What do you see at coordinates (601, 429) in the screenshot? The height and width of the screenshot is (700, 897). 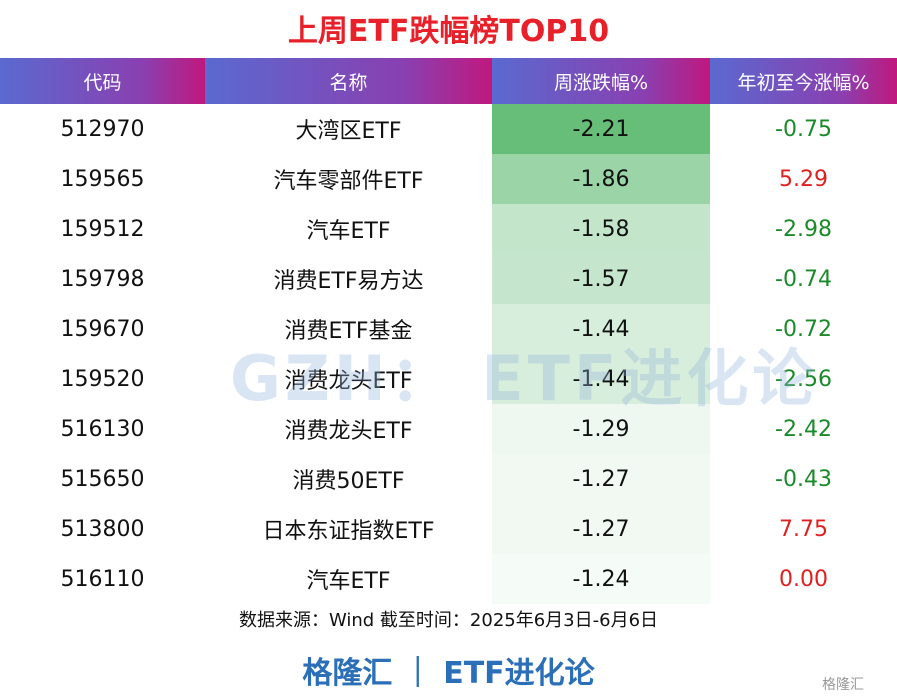 I see `table-cell: -1.29` at bounding box center [601, 429].